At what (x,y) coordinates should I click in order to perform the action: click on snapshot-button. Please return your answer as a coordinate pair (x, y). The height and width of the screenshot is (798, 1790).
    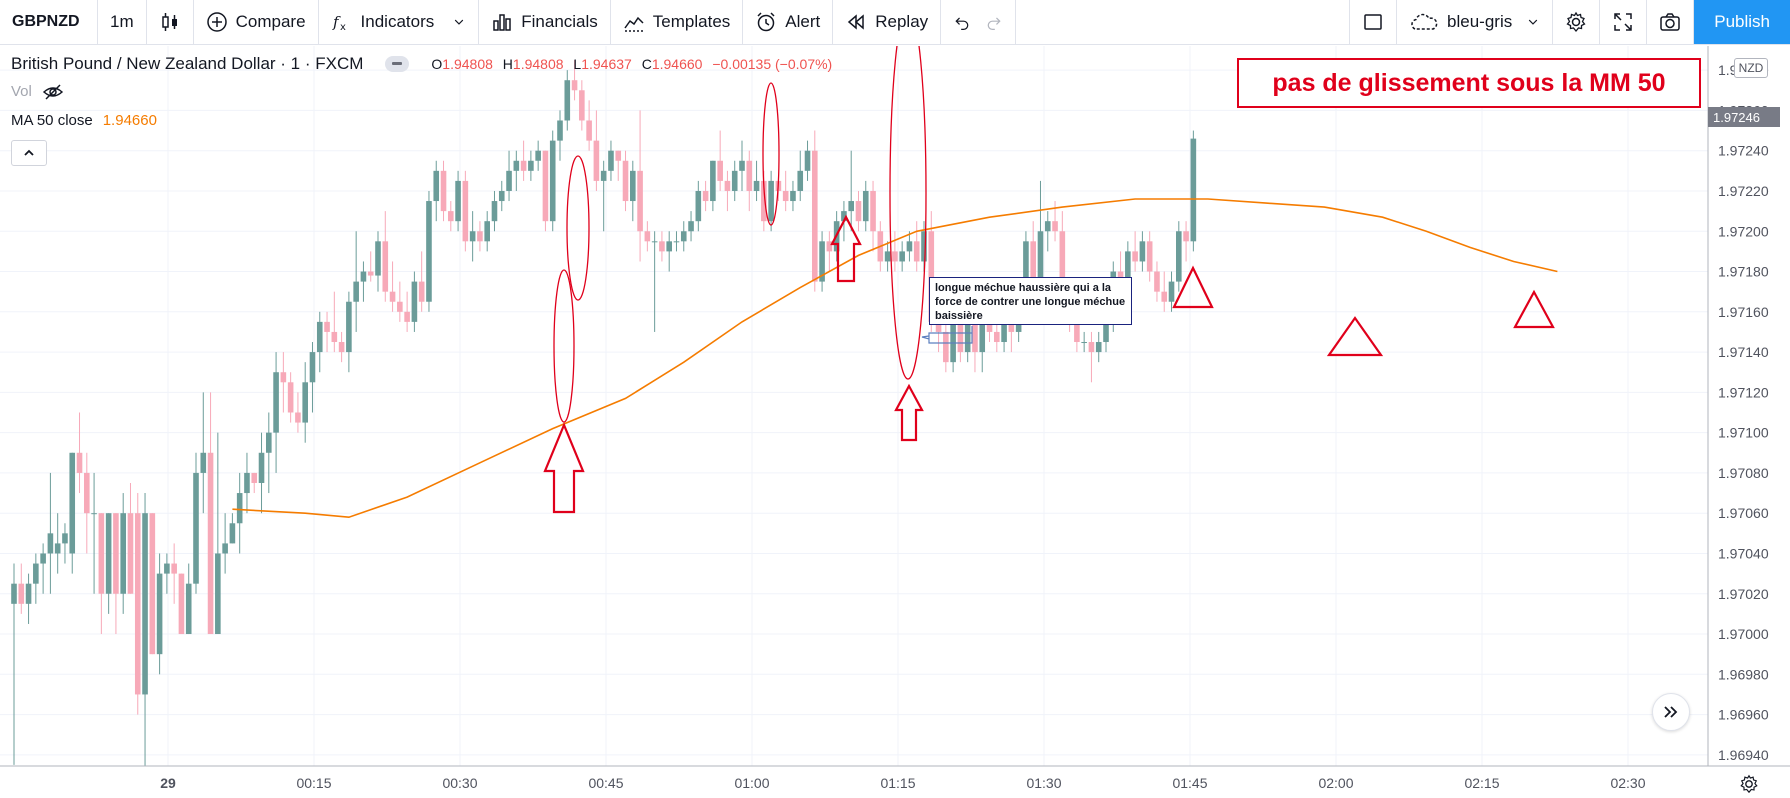
    Looking at the image, I should click on (1671, 22).